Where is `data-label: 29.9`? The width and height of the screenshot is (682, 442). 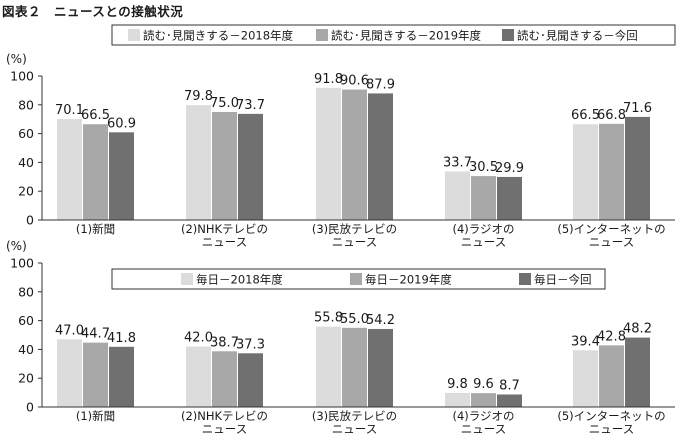 data-label: 29.9 is located at coordinates (509, 168).